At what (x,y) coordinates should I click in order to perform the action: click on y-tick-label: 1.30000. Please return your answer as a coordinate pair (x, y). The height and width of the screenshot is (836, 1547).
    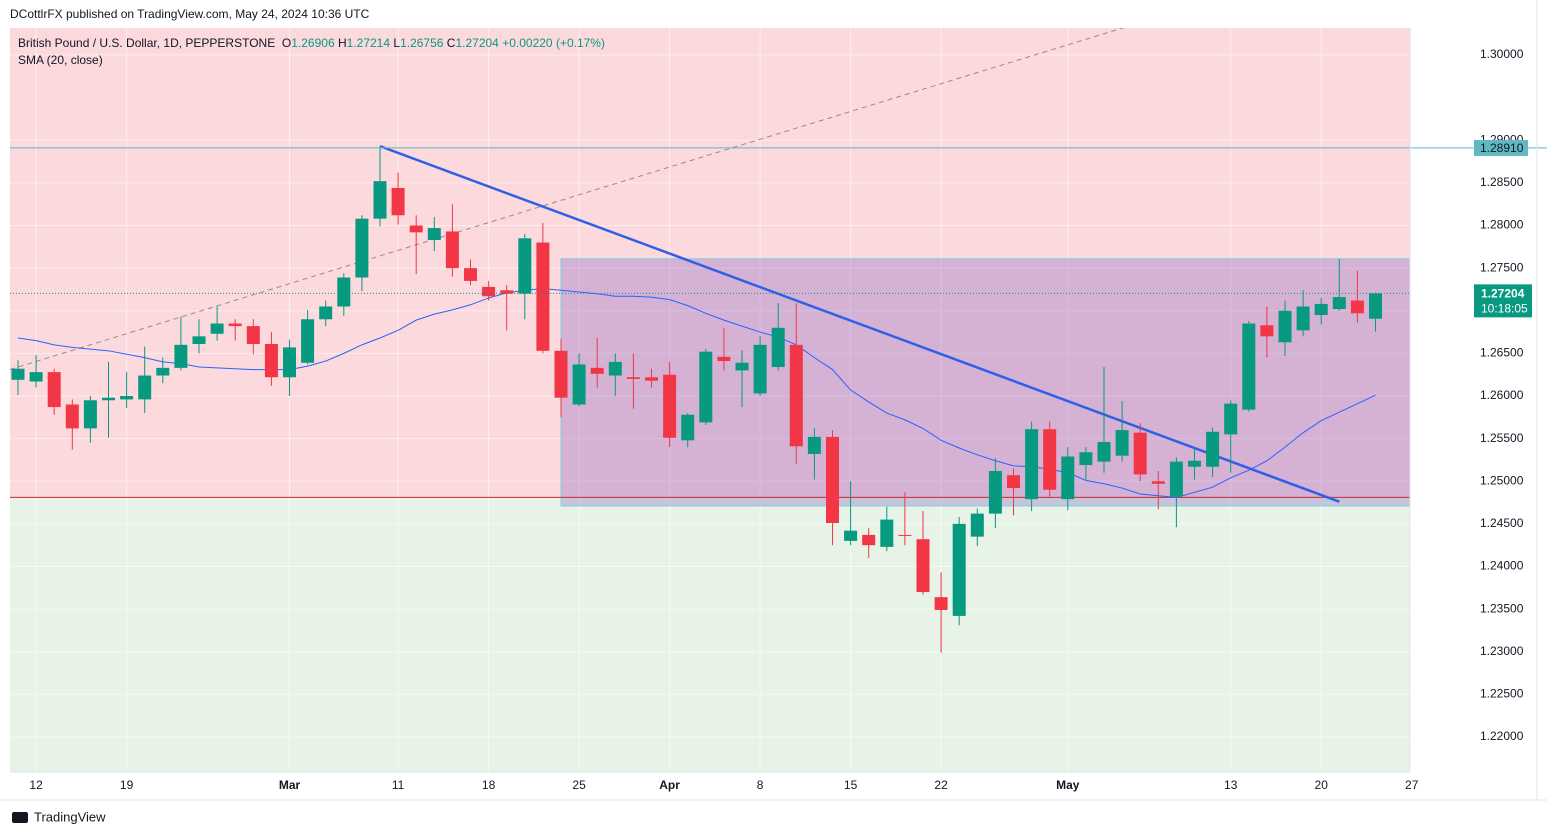
    Looking at the image, I should click on (1502, 54).